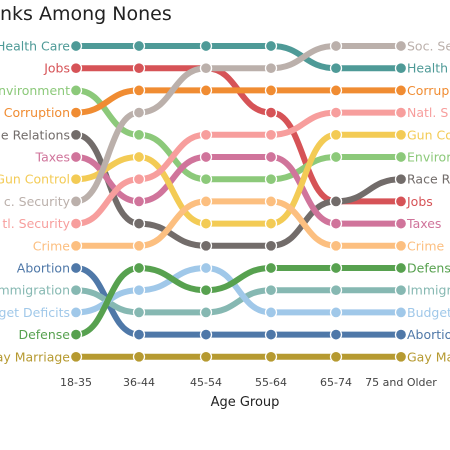 Image resolution: width=450 pixels, height=450 pixels. What do you see at coordinates (428, 290) in the screenshot?
I see `right-label-12: Immigr` at bounding box center [428, 290].